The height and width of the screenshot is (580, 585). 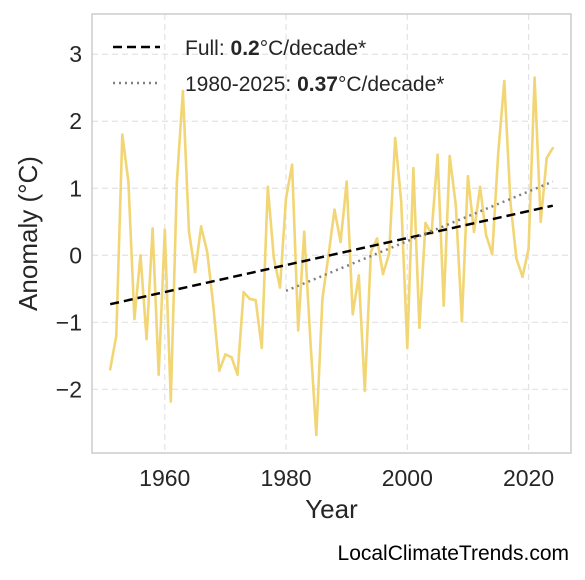 What do you see at coordinates (245, 48) in the screenshot?
I see `legend-full-value: 0.2` at bounding box center [245, 48].